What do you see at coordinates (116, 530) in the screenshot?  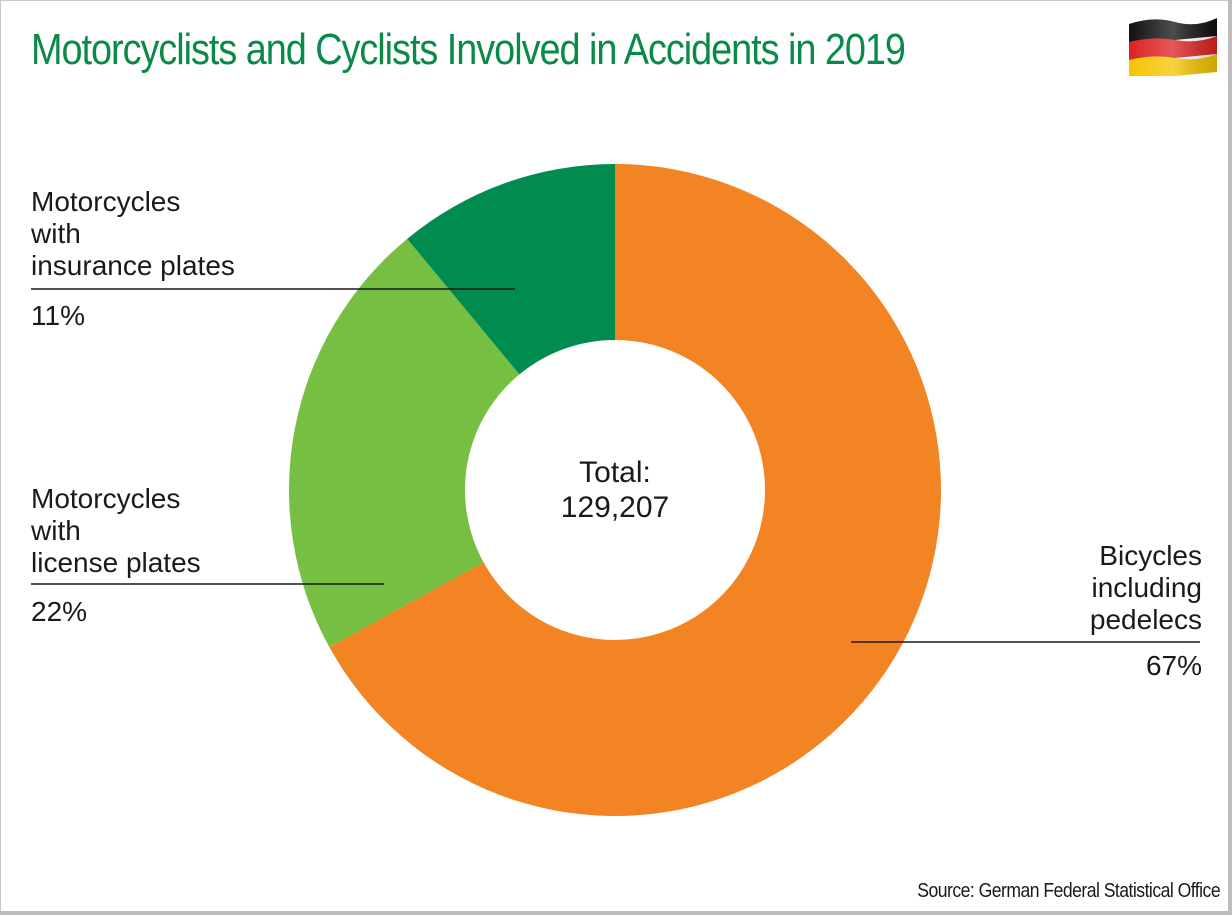 I see `slice-label-license: Motorcycles with license plates` at bounding box center [116, 530].